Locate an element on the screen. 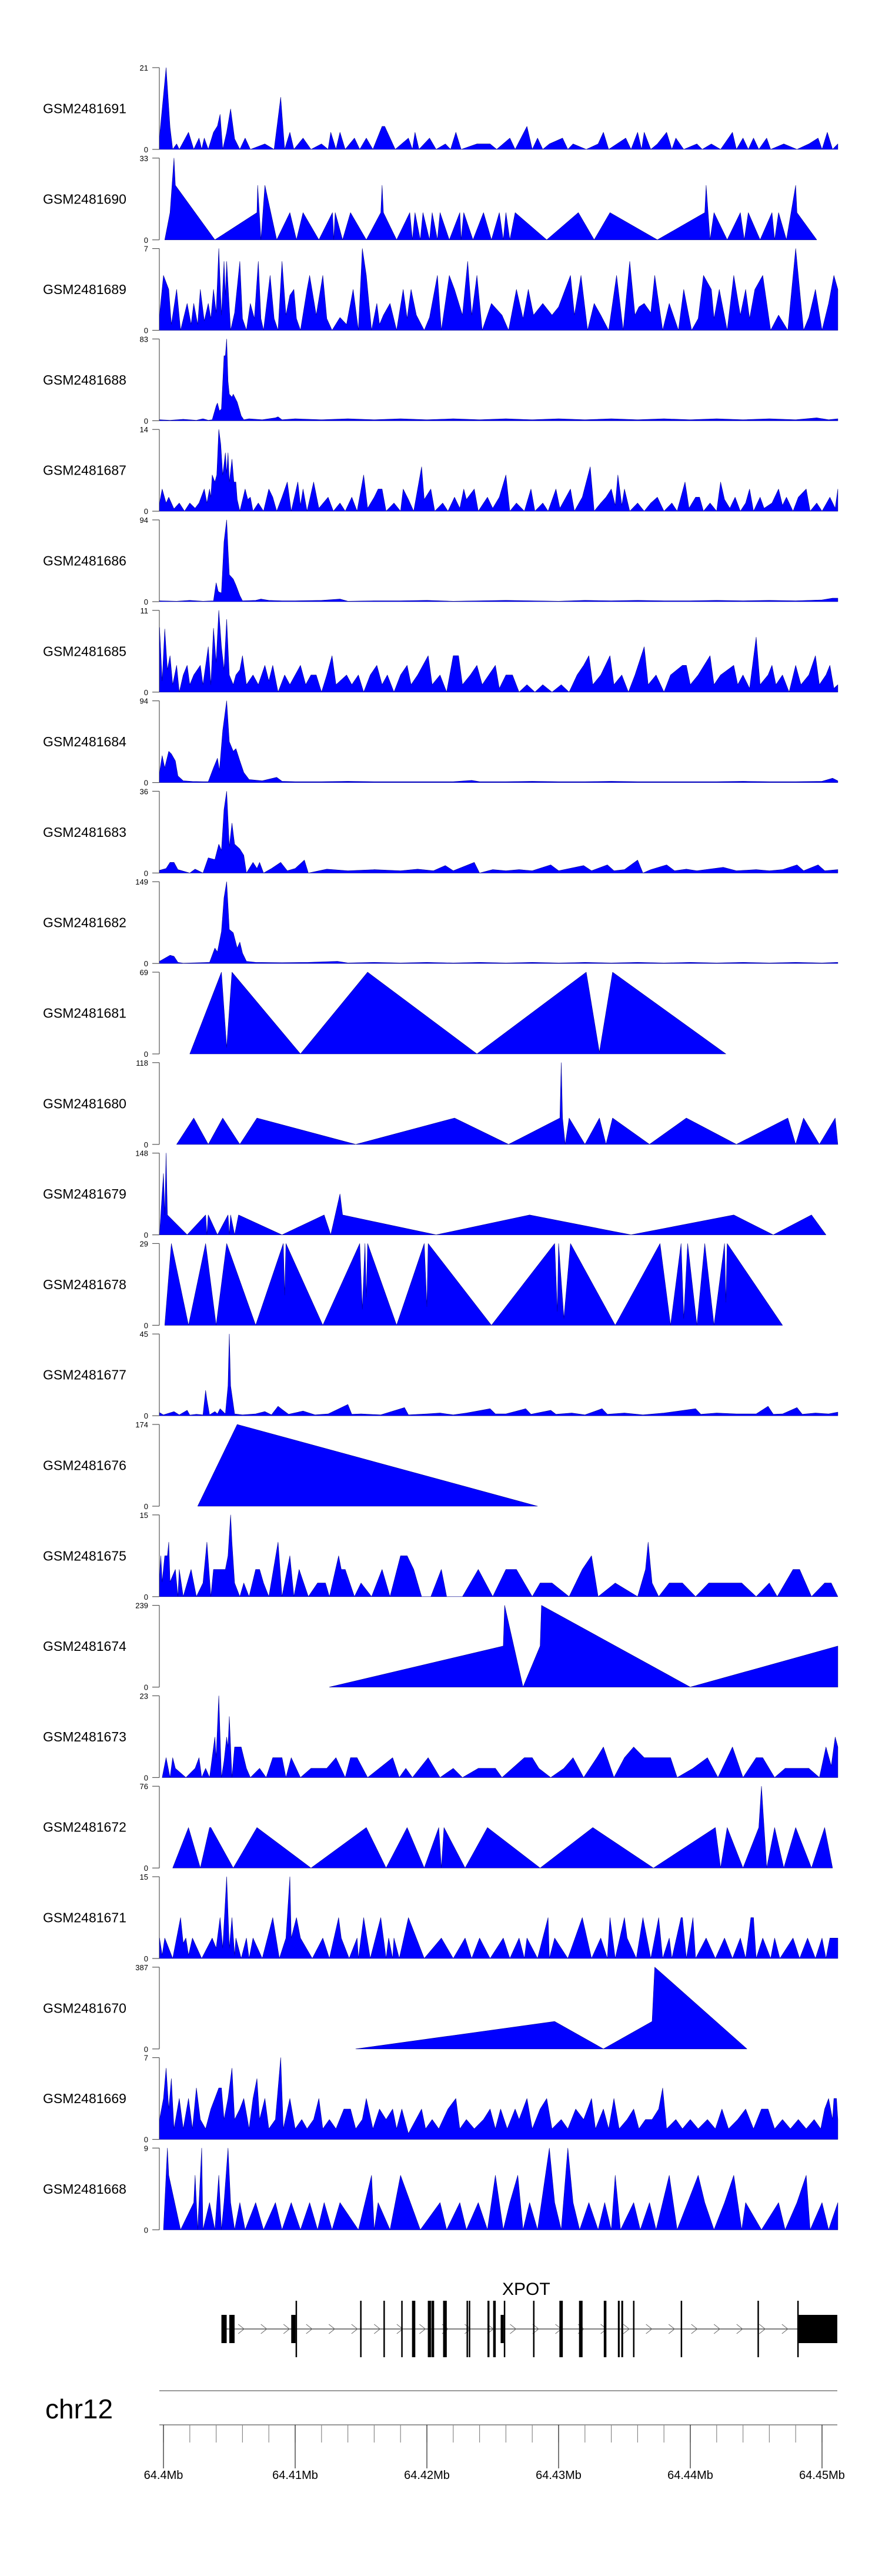 The image size is (882, 2576). track-label: GSM2481679 is located at coordinates (84, 1194).